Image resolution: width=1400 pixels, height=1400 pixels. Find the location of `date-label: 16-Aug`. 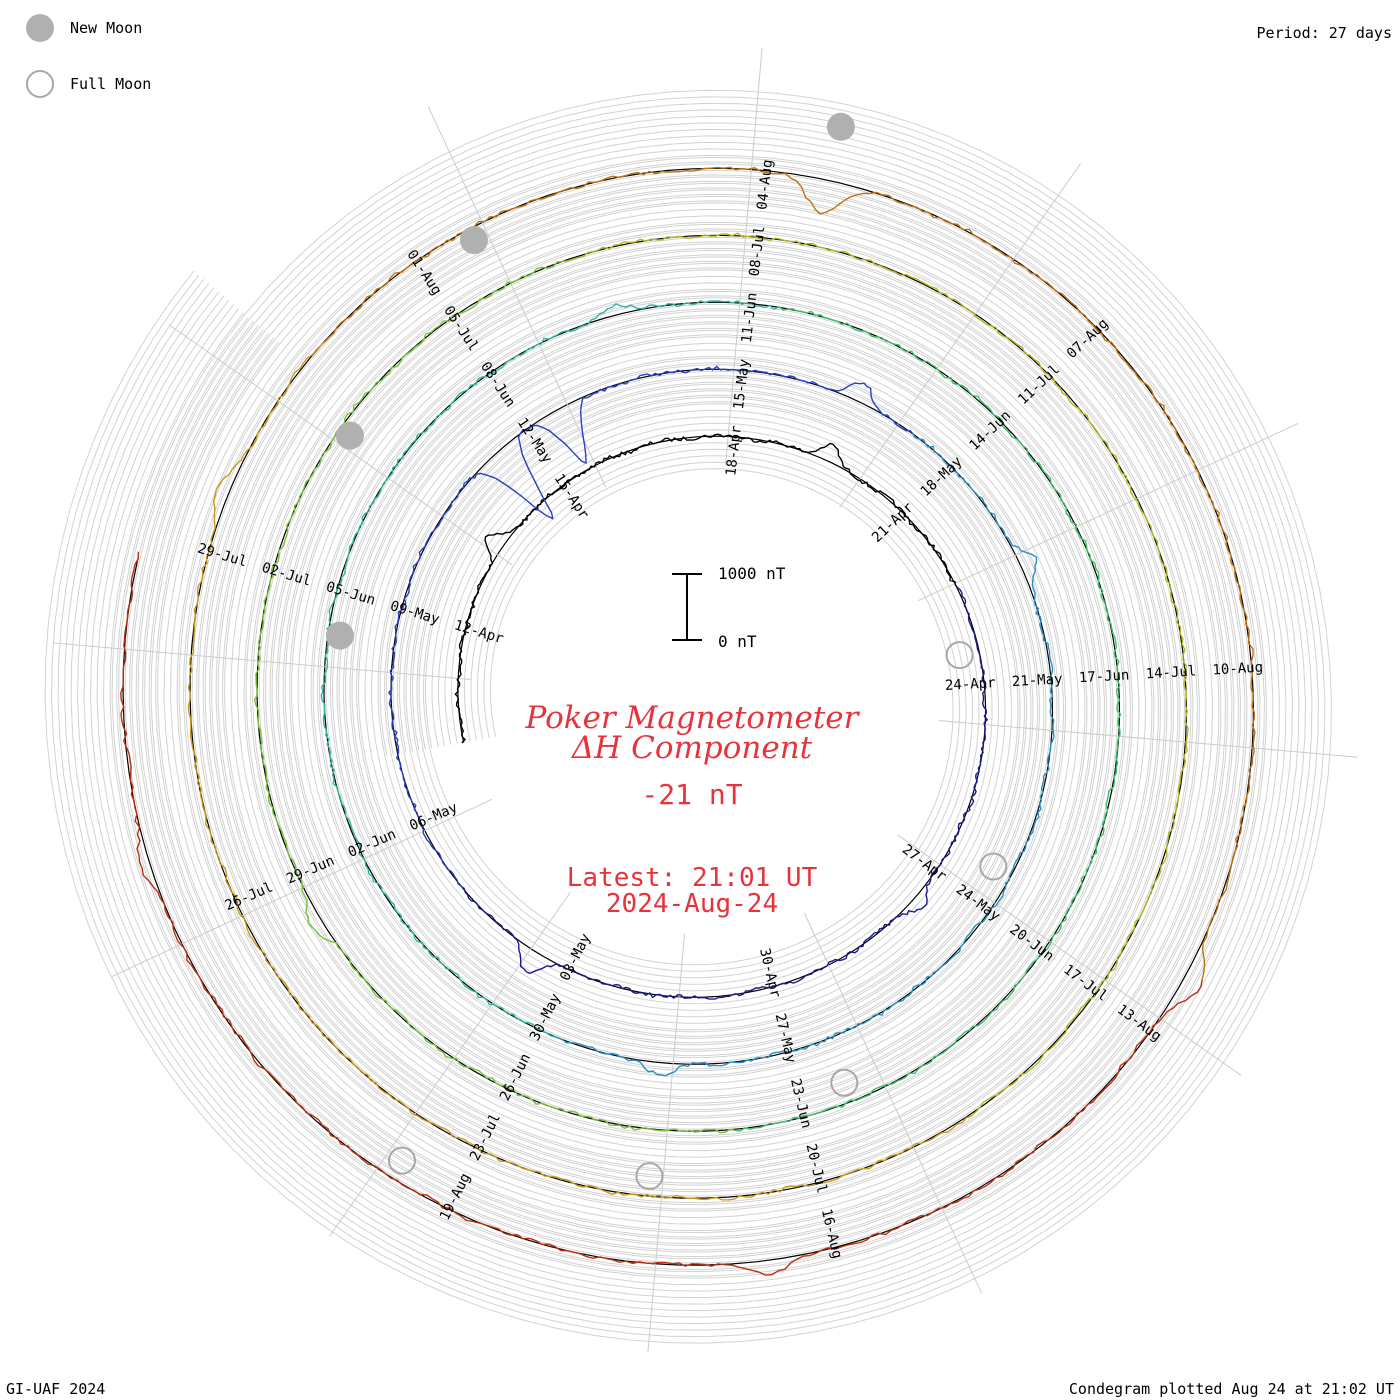

date-label: 16-Aug is located at coordinates (831, 1233).